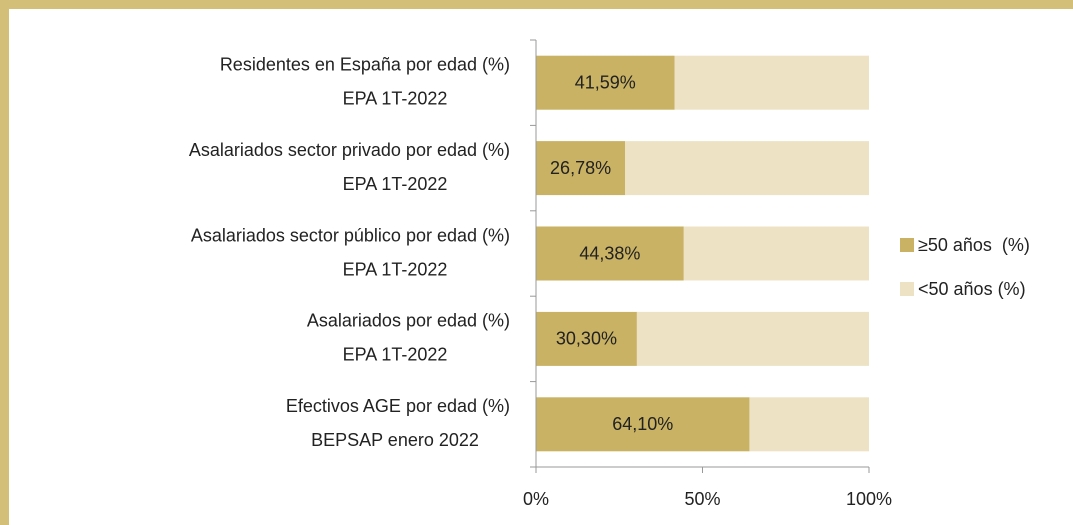  I want to click on value-label: 41,59%, so click(605, 82).